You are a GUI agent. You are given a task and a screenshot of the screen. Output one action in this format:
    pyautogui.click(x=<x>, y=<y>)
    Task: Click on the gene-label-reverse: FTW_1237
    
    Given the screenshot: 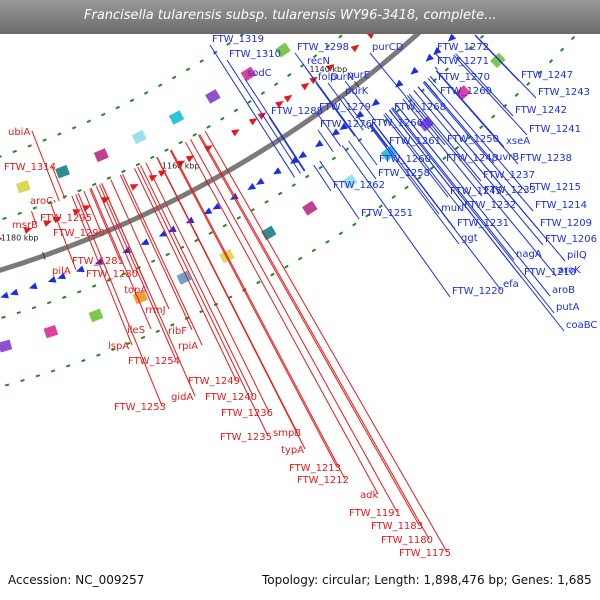 What is the action you would take?
    pyautogui.click(x=509, y=175)
    